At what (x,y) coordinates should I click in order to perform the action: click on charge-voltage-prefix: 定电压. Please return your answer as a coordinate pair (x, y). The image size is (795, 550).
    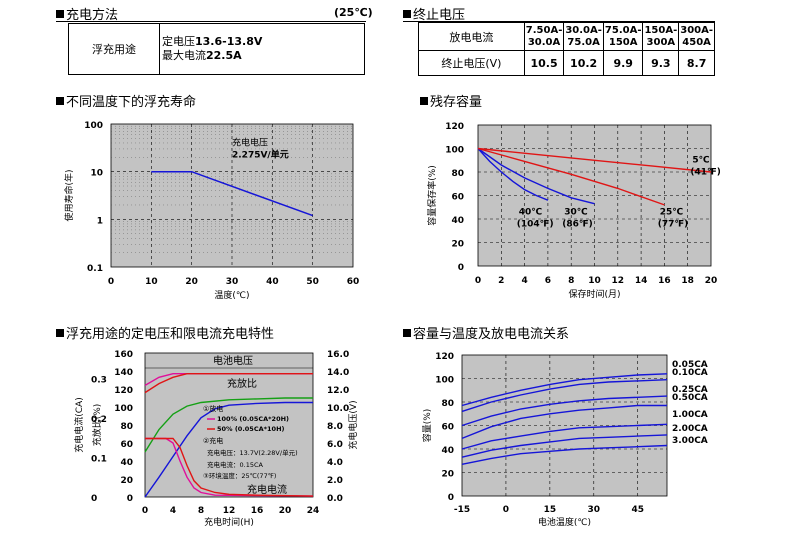
    Looking at the image, I should click on (178, 41).